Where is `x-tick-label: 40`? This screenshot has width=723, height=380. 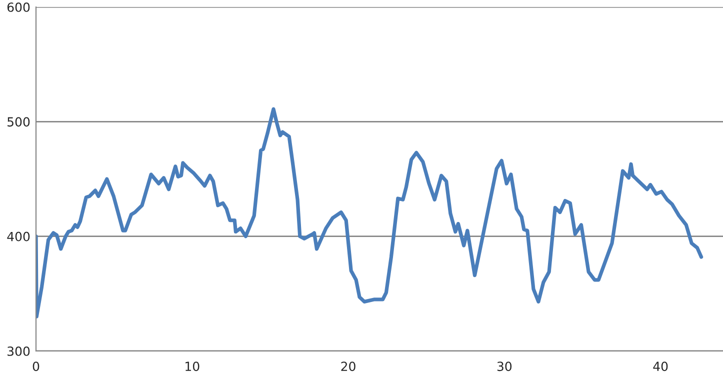
x-tick-label: 40 is located at coordinates (660, 367).